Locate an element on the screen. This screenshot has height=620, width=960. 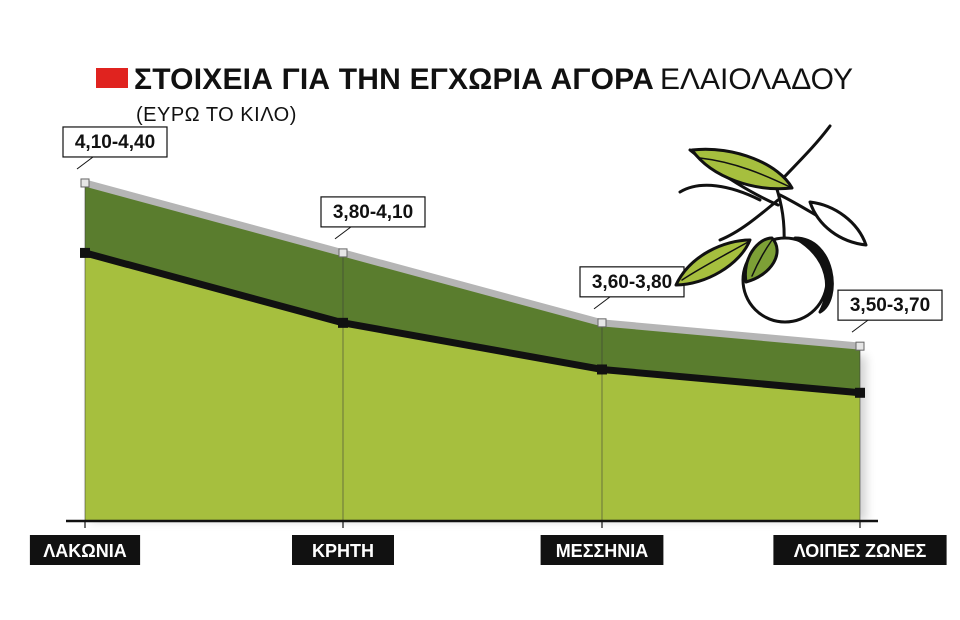
range-label: 3,80-4,10 is located at coordinates (373, 212).